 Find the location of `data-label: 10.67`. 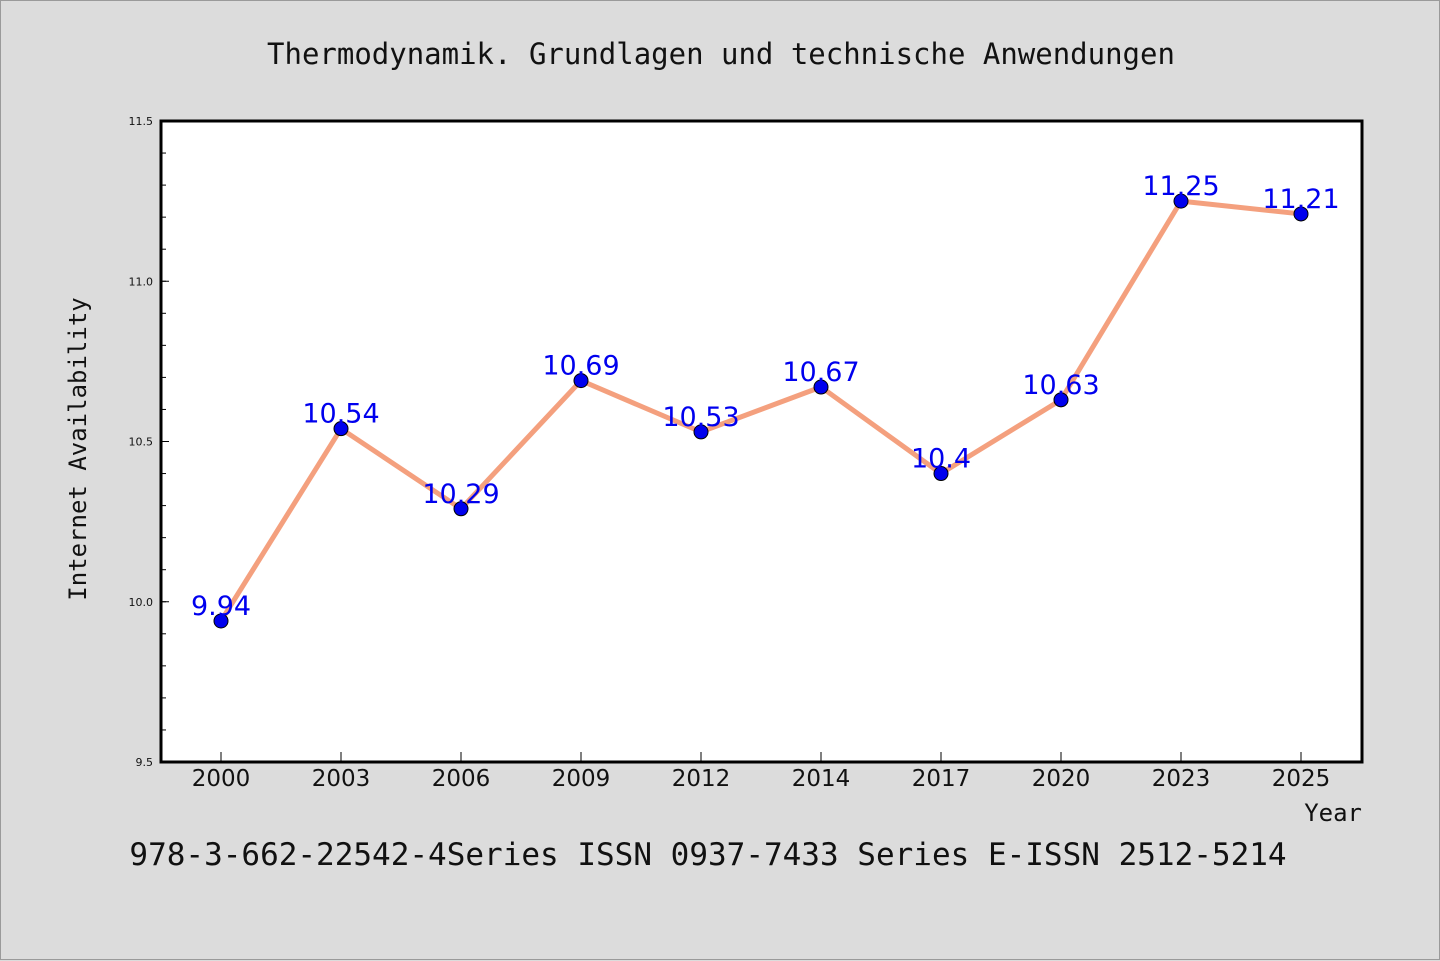

data-label: 10.67 is located at coordinates (820, 372).